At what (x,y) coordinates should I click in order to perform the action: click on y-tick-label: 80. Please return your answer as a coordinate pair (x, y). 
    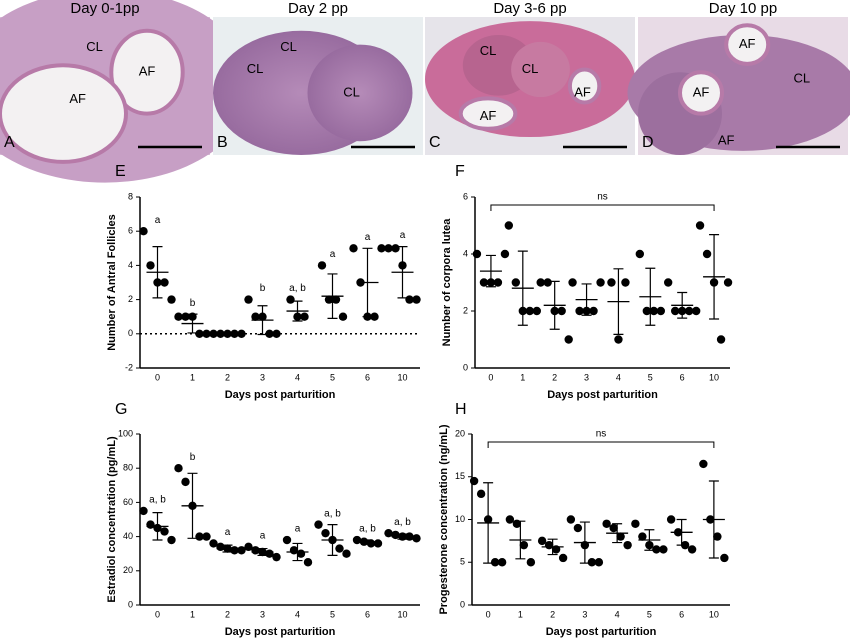
    Looking at the image, I should click on (128, 468).